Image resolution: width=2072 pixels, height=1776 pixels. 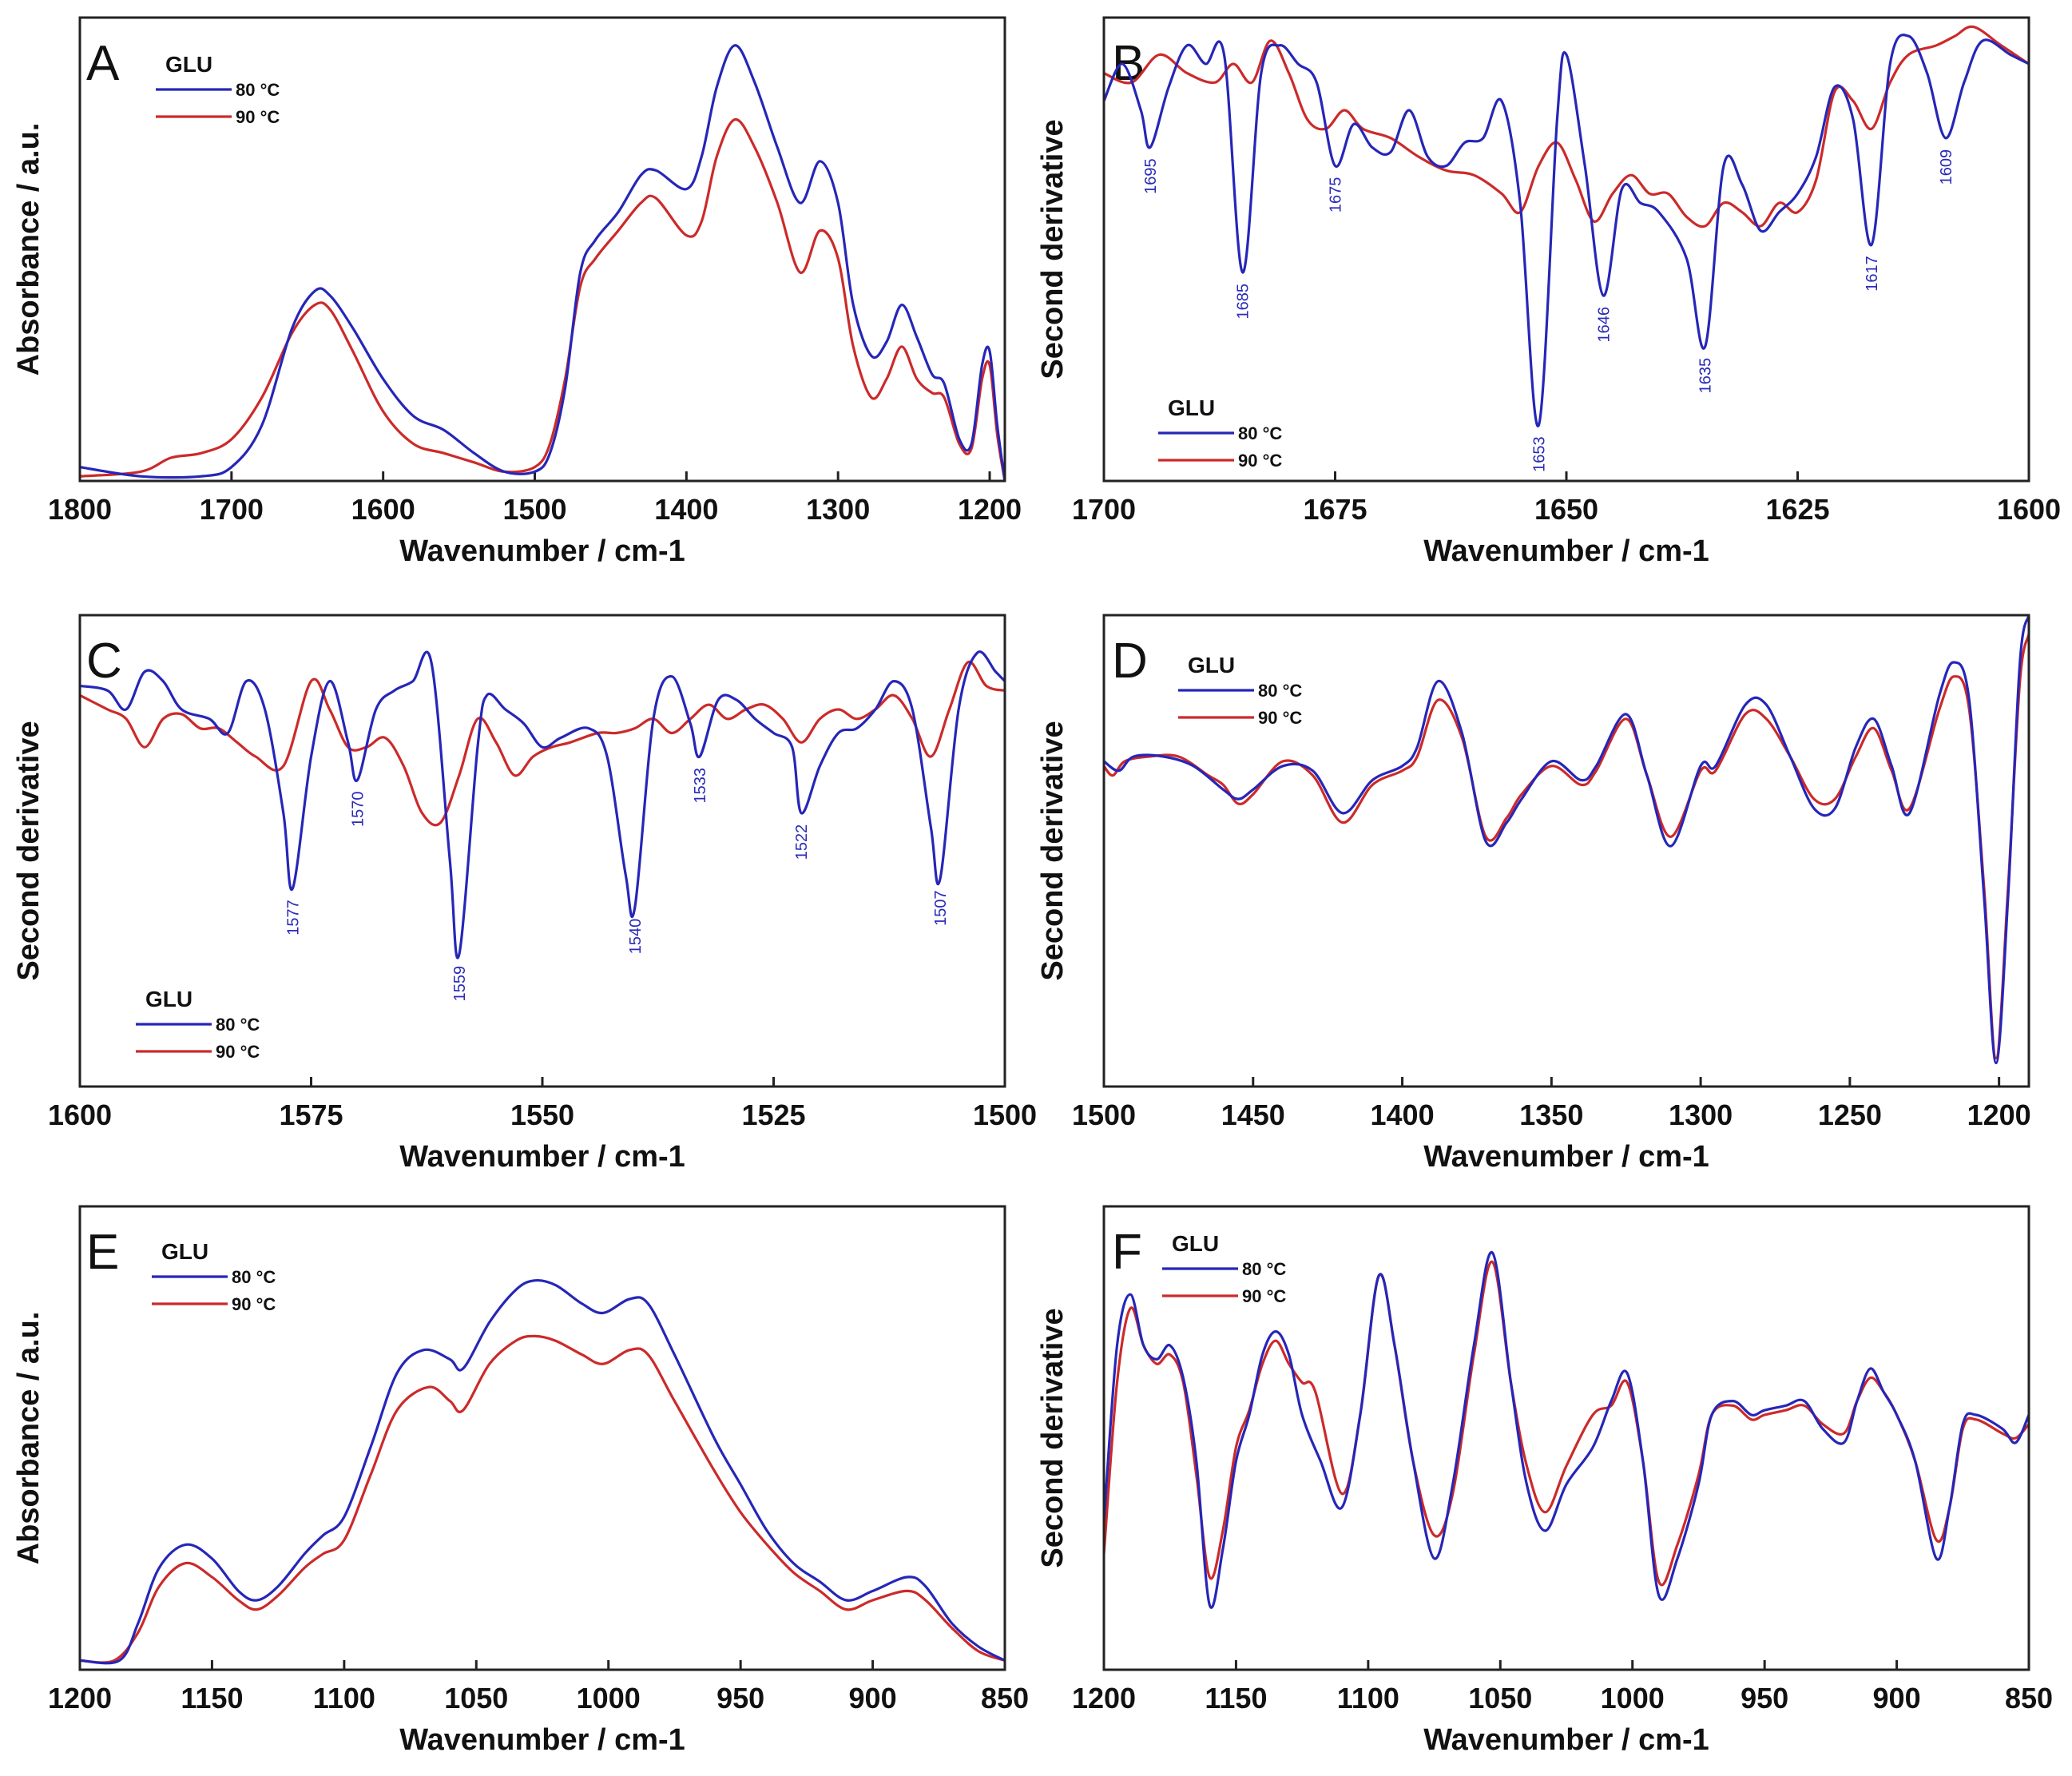 I want to click on x-tick-label: 1550, so click(x=542, y=1115).